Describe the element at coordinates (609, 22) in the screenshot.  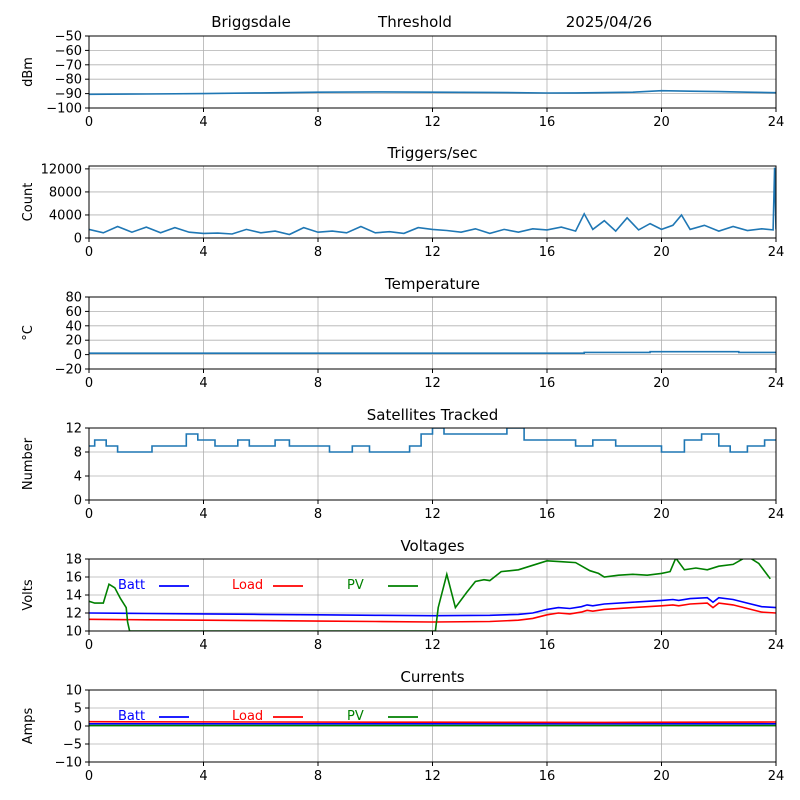
I see `date-label: 2025/04/26` at that location.